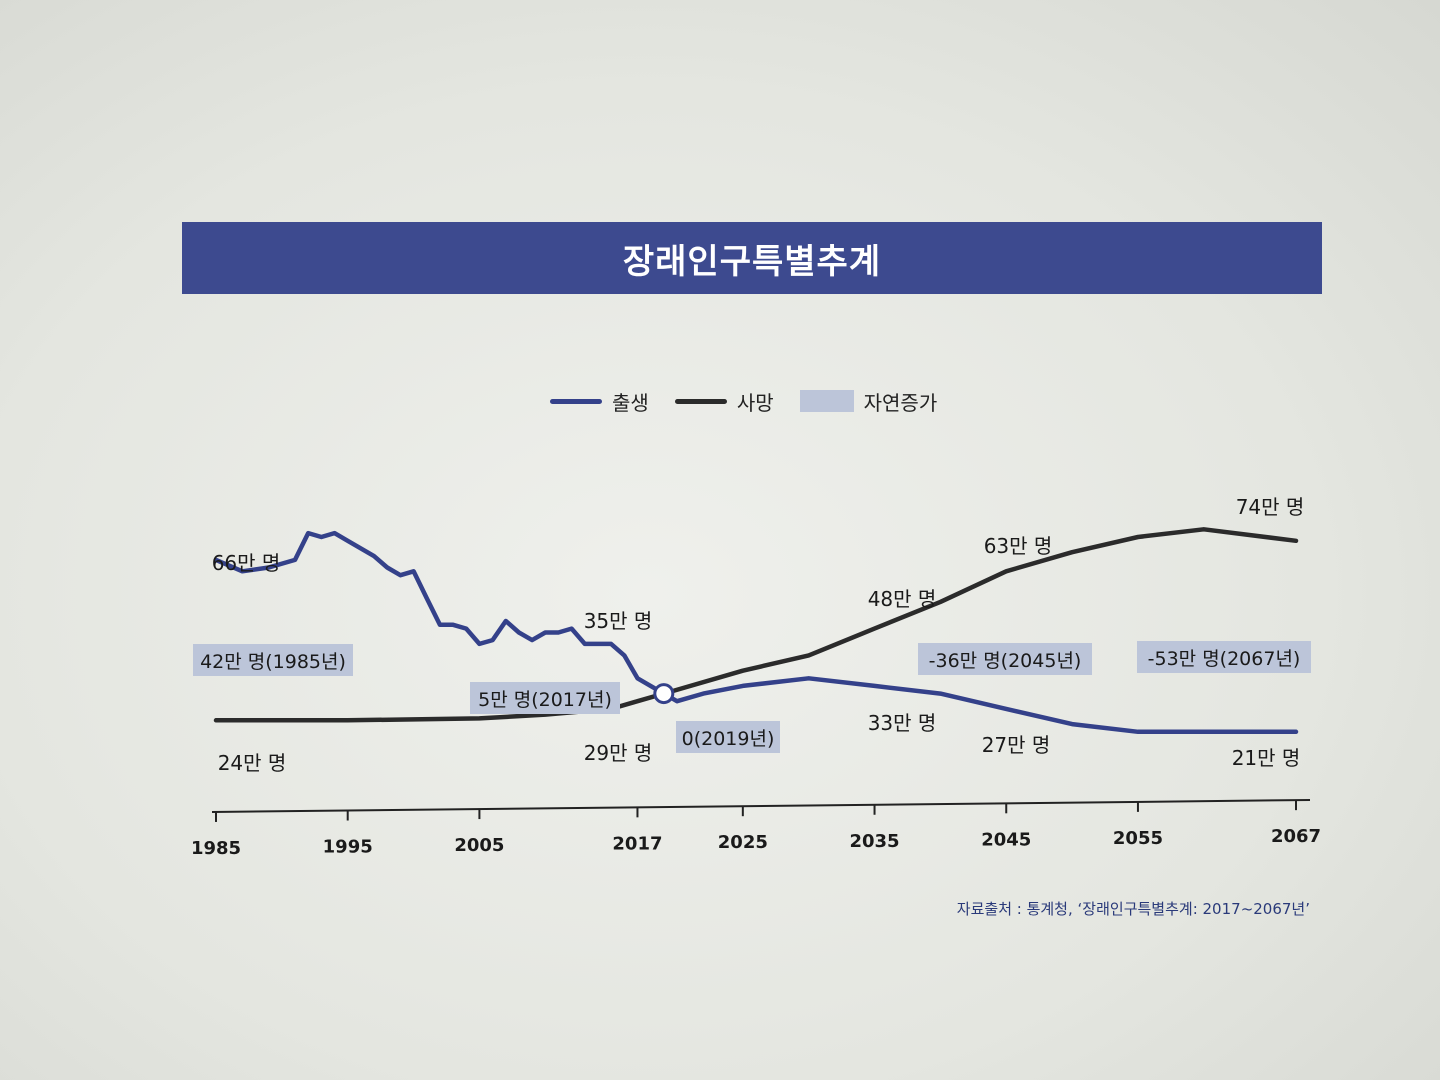 This screenshot has height=1080, width=1440. What do you see at coordinates (618, 621) in the screenshot?
I see `value-annotation-label: 35만 명` at bounding box center [618, 621].